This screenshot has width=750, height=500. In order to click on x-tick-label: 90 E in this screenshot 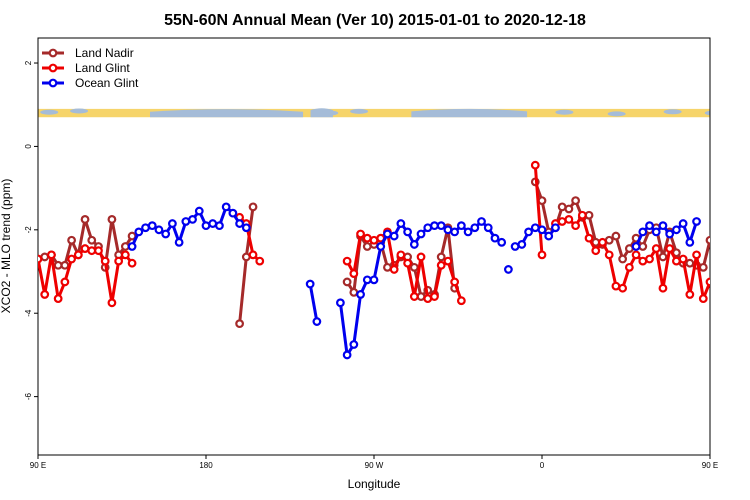, I will do `click(38, 465)`.